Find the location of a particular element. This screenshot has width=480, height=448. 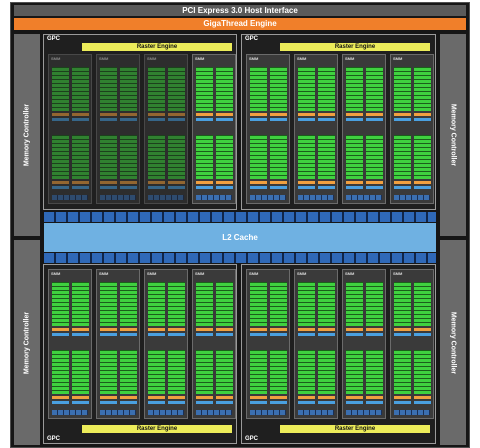

memory-controller-left-bottom: Memory Controller is located at coordinates (27, 342).